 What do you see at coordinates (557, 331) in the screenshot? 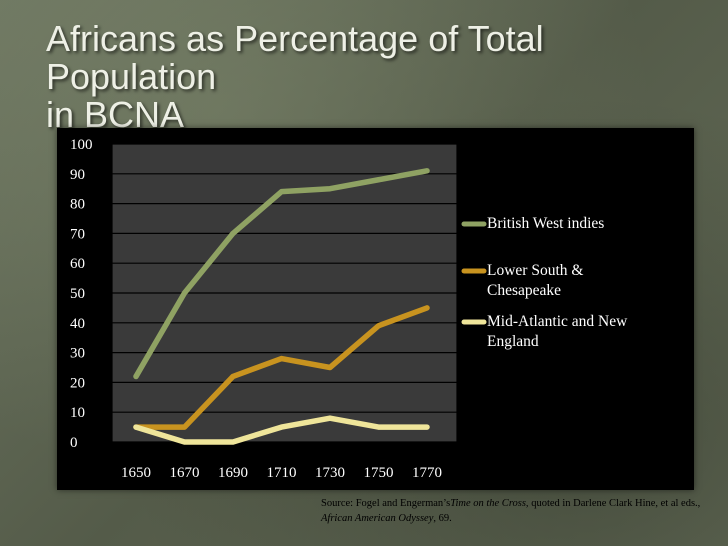
I see `legend-label-3: Mid-Atlantic and New England` at bounding box center [557, 331].